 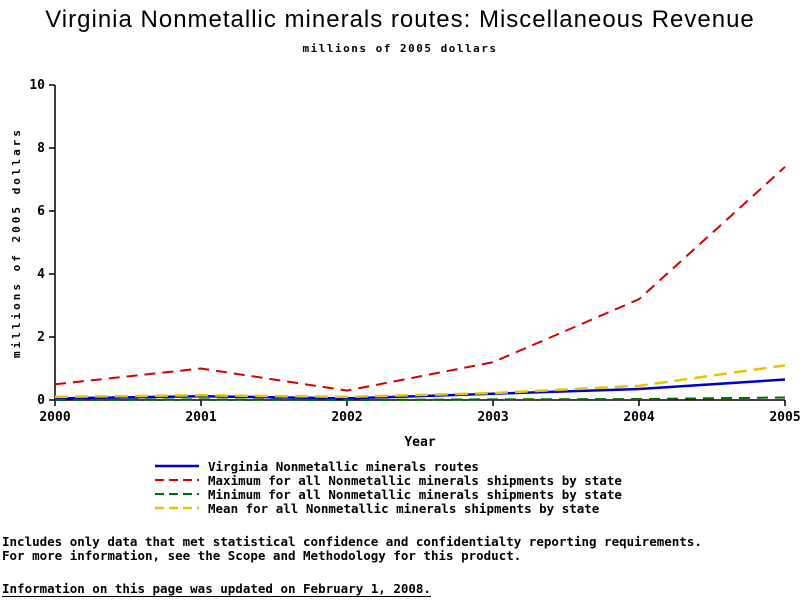 What do you see at coordinates (41, 211) in the screenshot?
I see `y-tick-label: 6` at bounding box center [41, 211].